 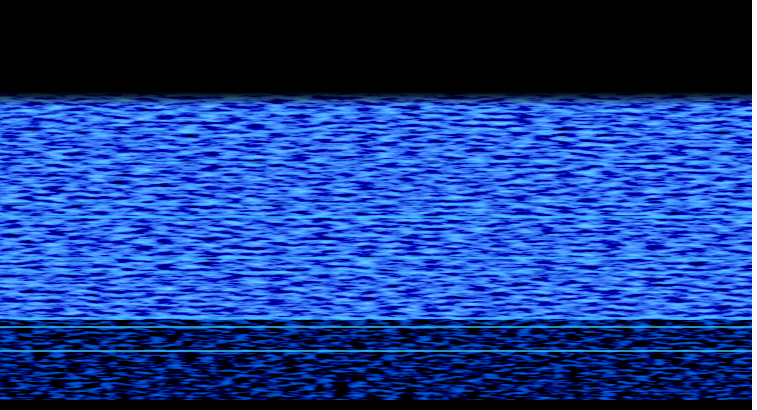 What do you see at coordinates (754, 205) in the screenshot?
I see `edge-strip` at bounding box center [754, 205].